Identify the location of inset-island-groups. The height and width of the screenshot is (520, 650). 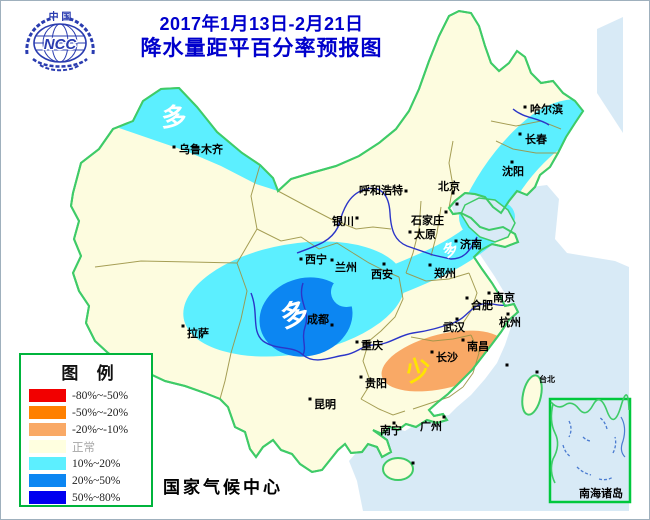
(589, 448).